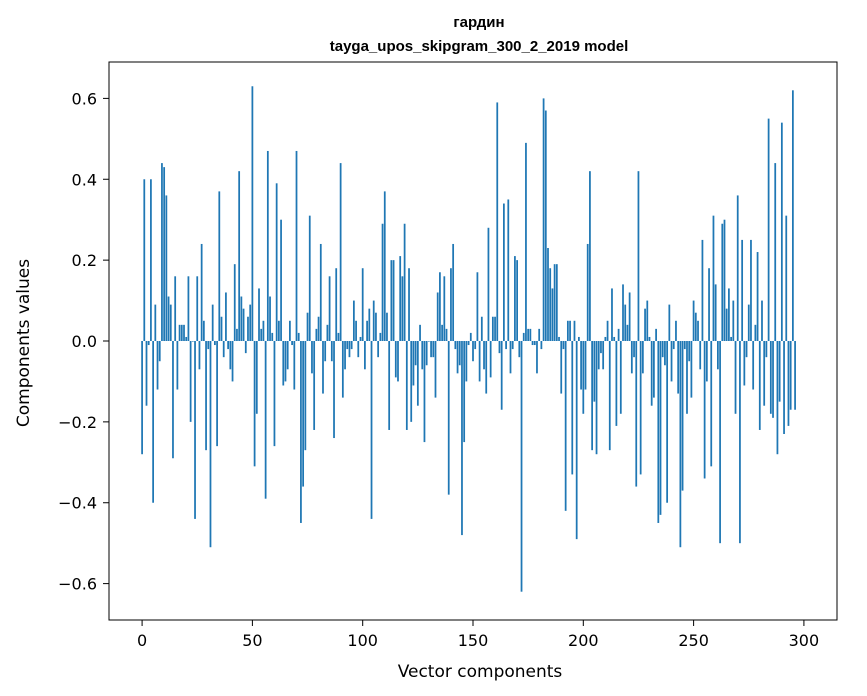  I want to click on y-tick-label: −0.6, so click(77, 584).